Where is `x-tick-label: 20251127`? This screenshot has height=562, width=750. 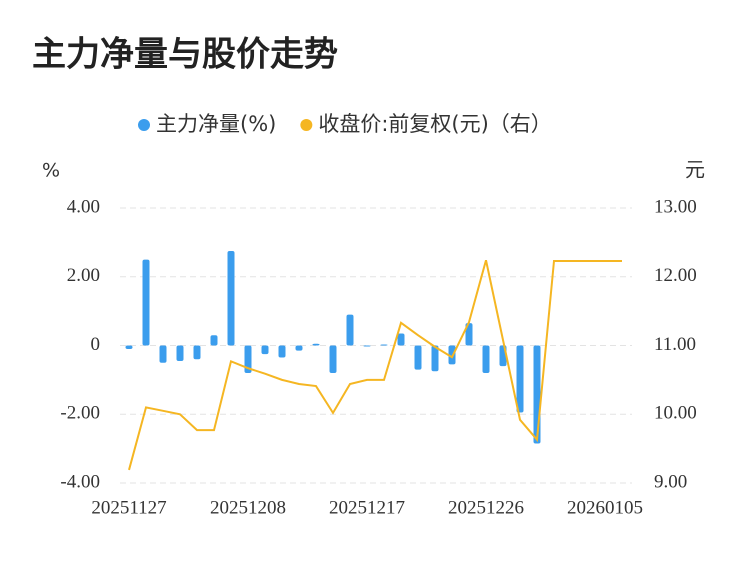
x-tick-label: 20251127 is located at coordinates (128, 507).